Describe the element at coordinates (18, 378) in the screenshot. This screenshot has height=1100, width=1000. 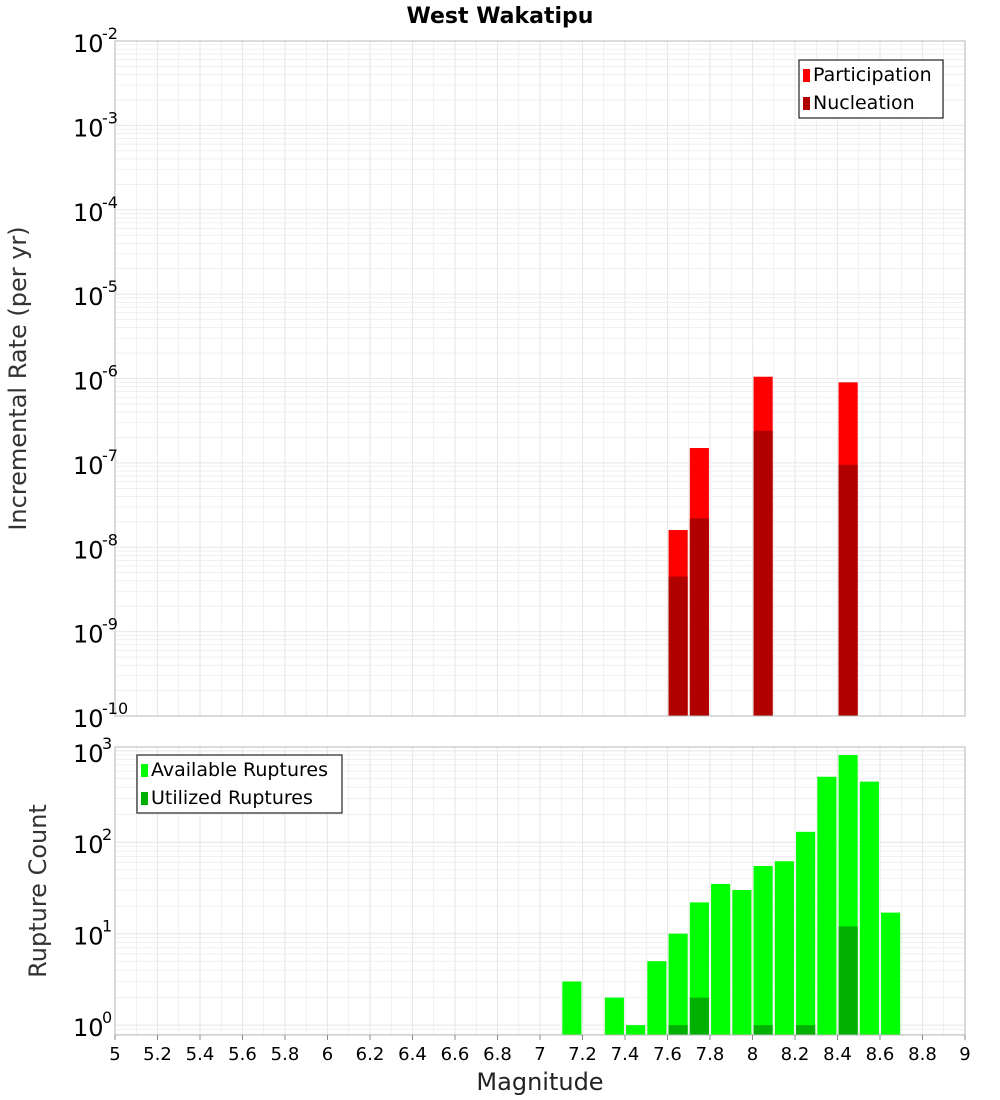
I see `rate-y-axis-label: Incremental Rate (per yr)` at that location.